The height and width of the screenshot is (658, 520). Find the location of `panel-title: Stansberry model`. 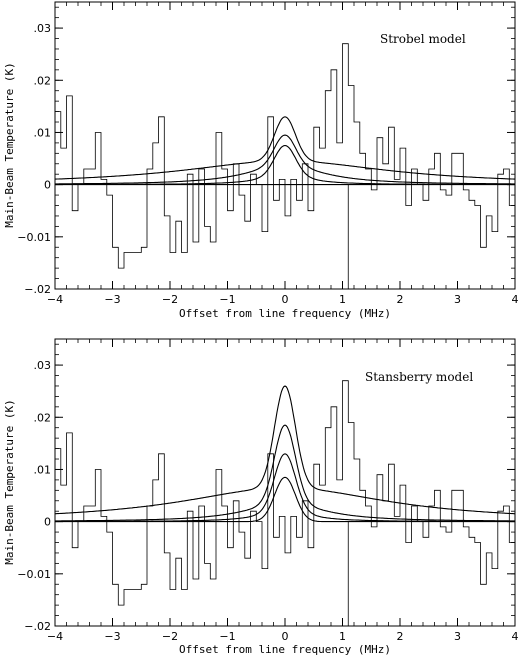

panel-title: Stansberry model is located at coordinates (419, 377).